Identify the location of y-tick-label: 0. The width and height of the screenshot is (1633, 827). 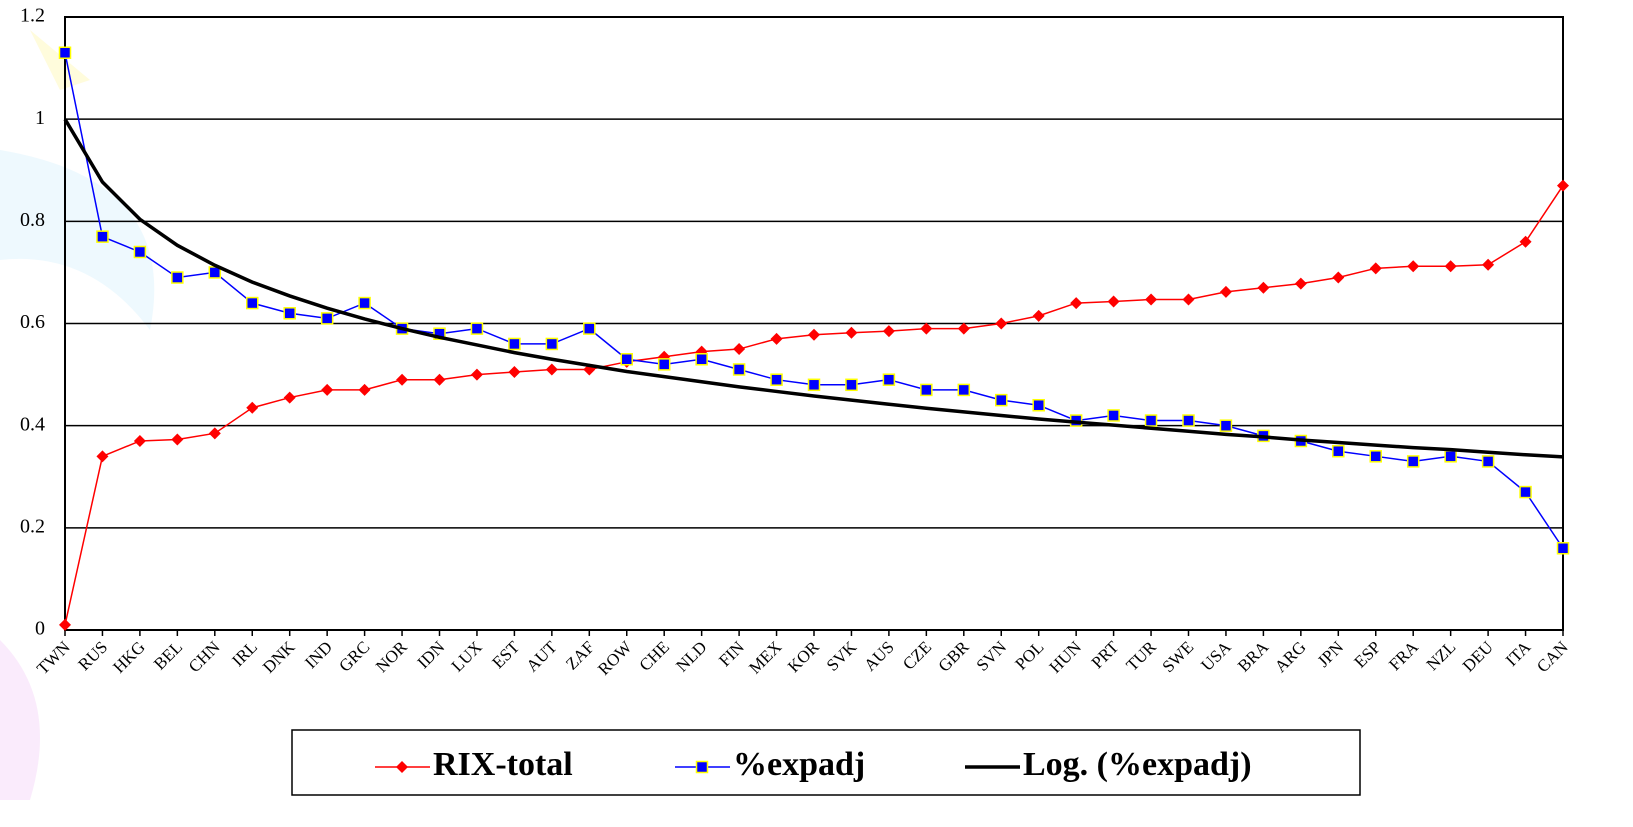
(40, 629).